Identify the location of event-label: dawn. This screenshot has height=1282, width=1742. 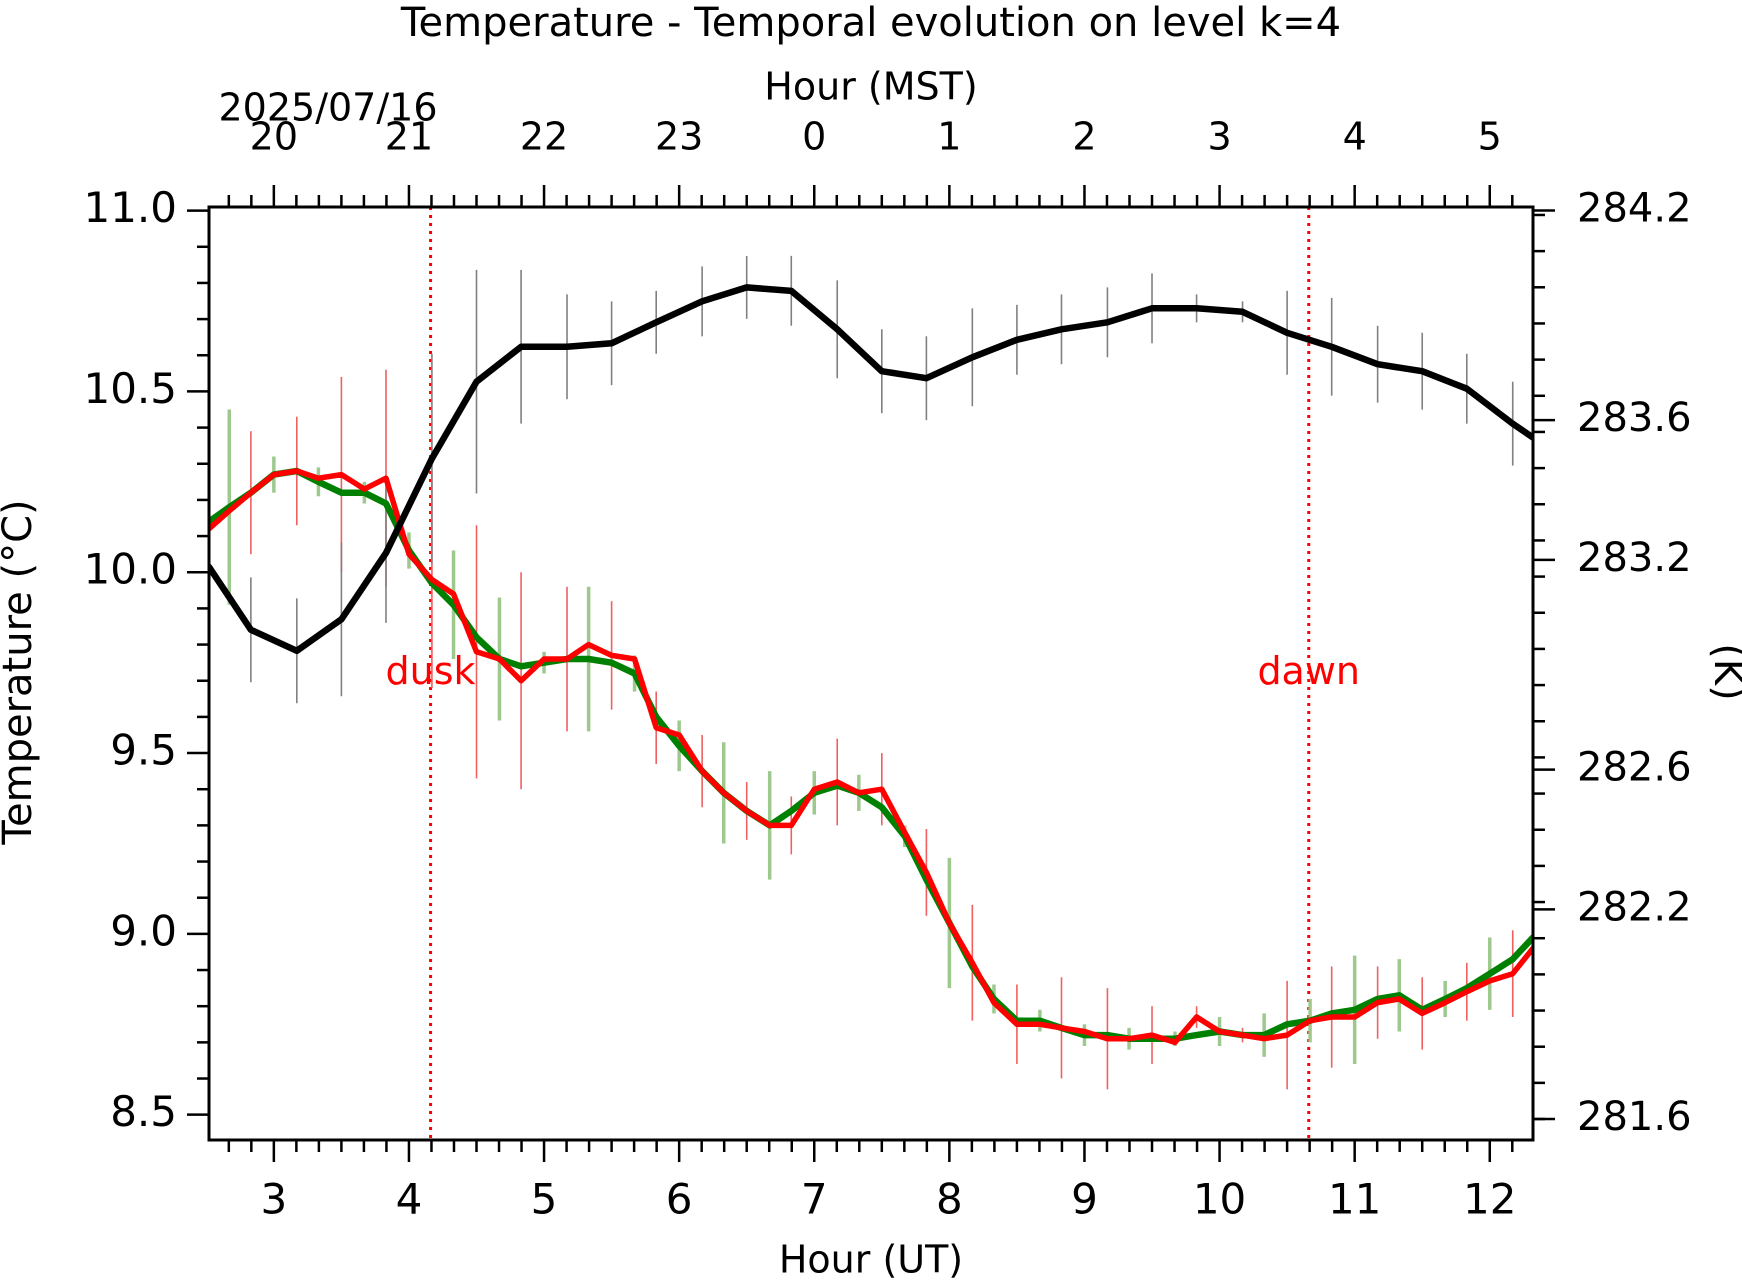
(1308, 671).